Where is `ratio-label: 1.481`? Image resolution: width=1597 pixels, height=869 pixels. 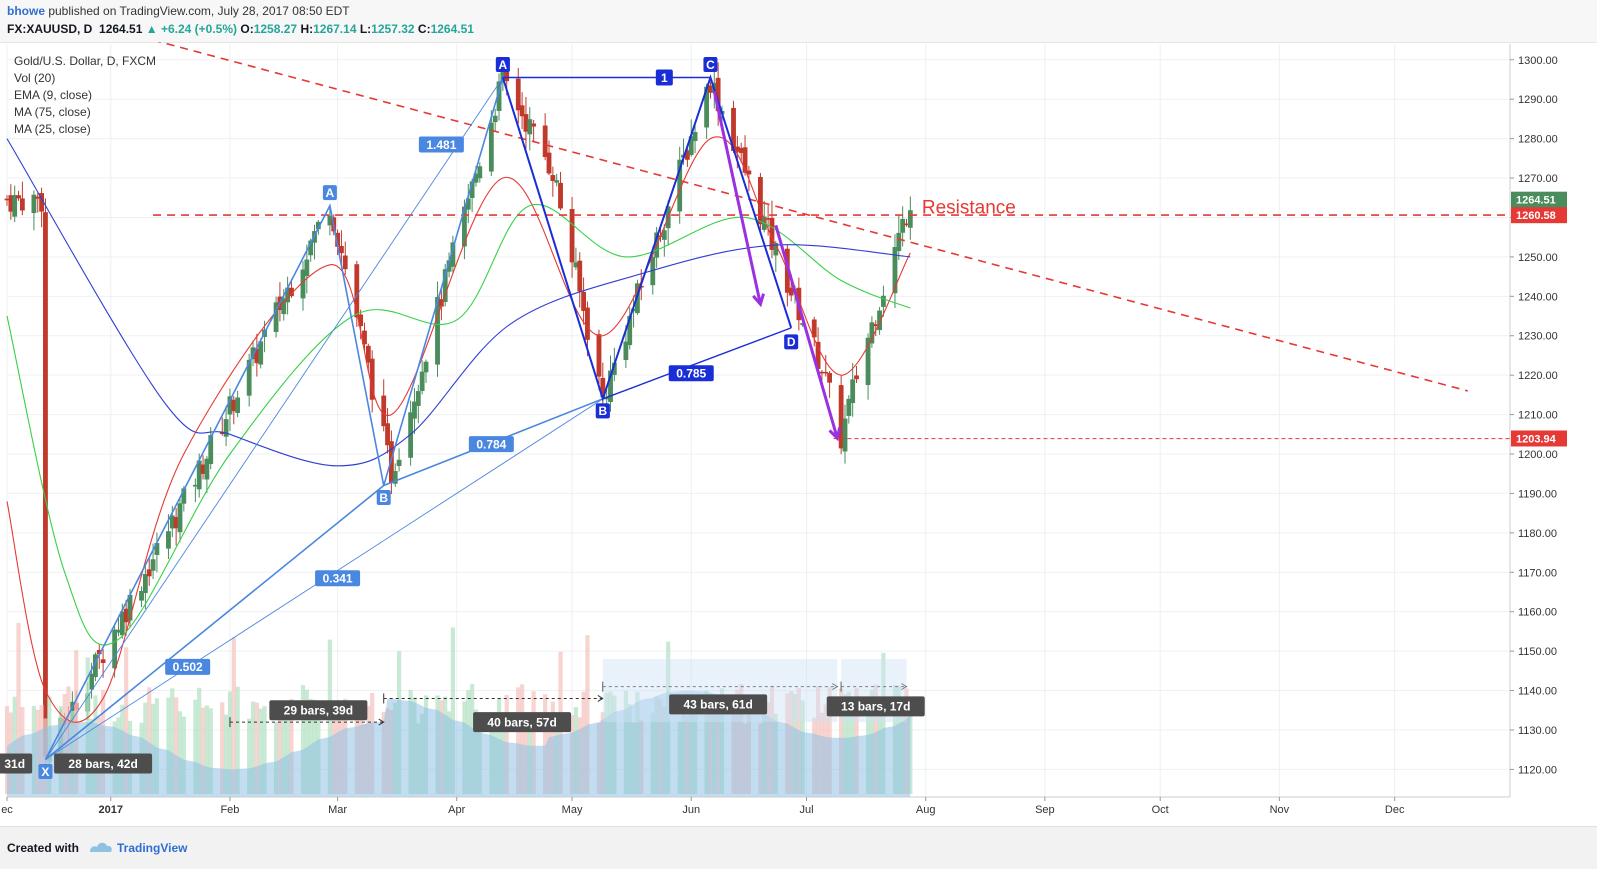 ratio-label: 1.481 is located at coordinates (441, 144).